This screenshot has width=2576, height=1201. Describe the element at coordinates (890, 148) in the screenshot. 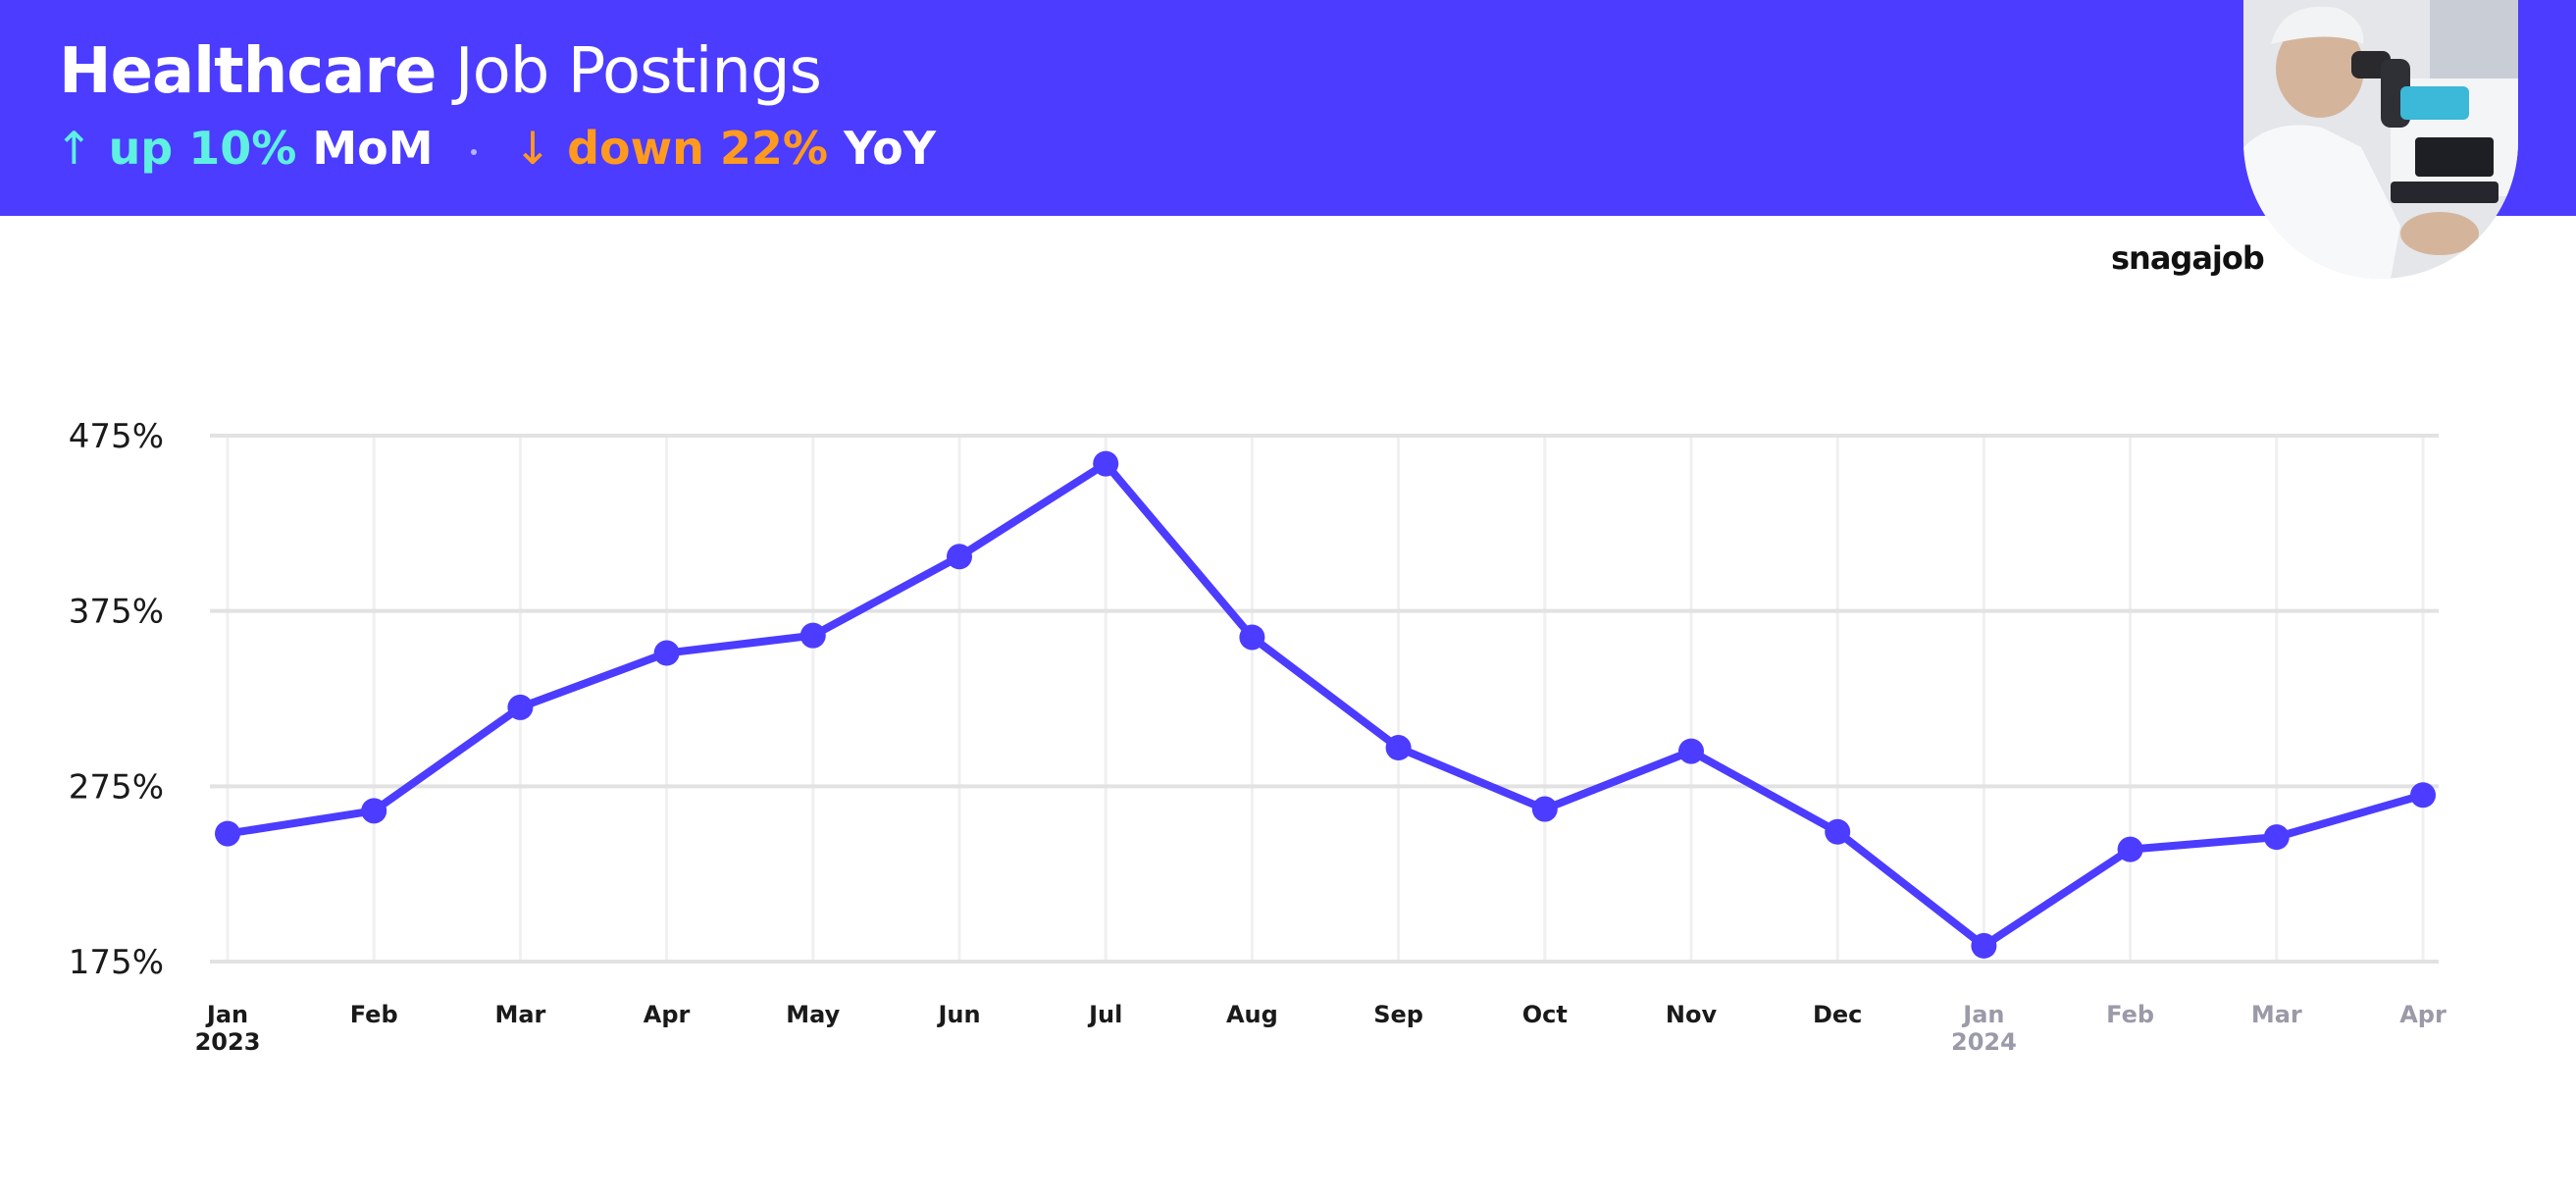

I see `yoy-label: YoY` at that location.